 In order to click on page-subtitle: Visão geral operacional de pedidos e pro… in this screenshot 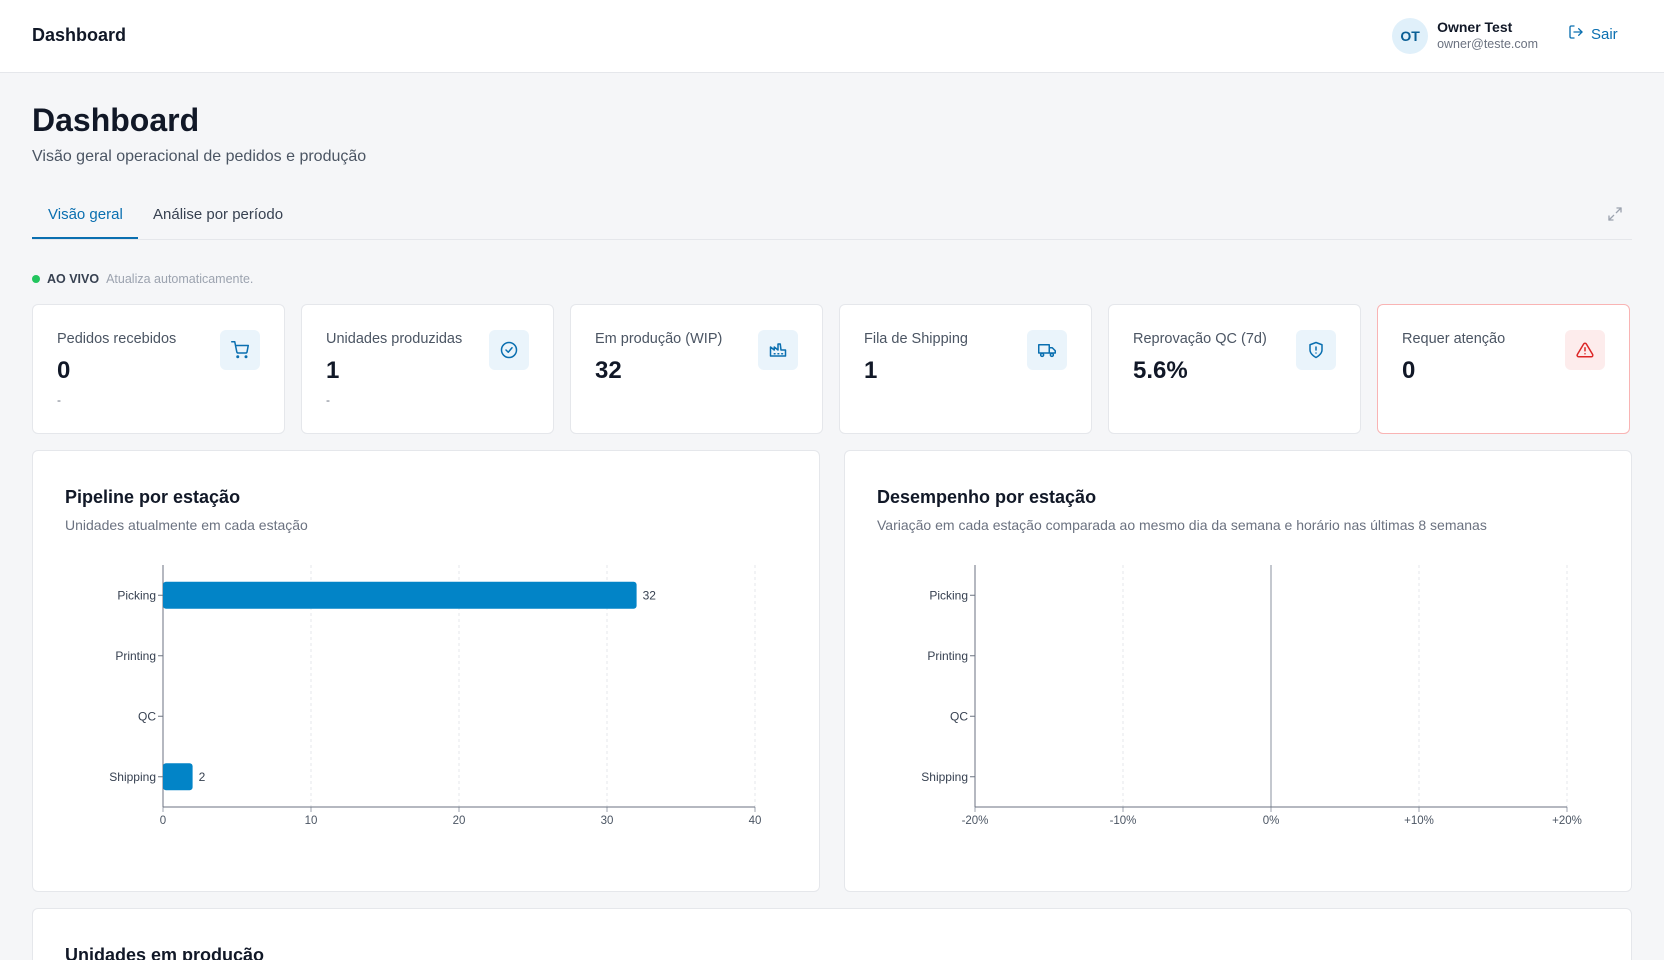, I will do `click(199, 156)`.